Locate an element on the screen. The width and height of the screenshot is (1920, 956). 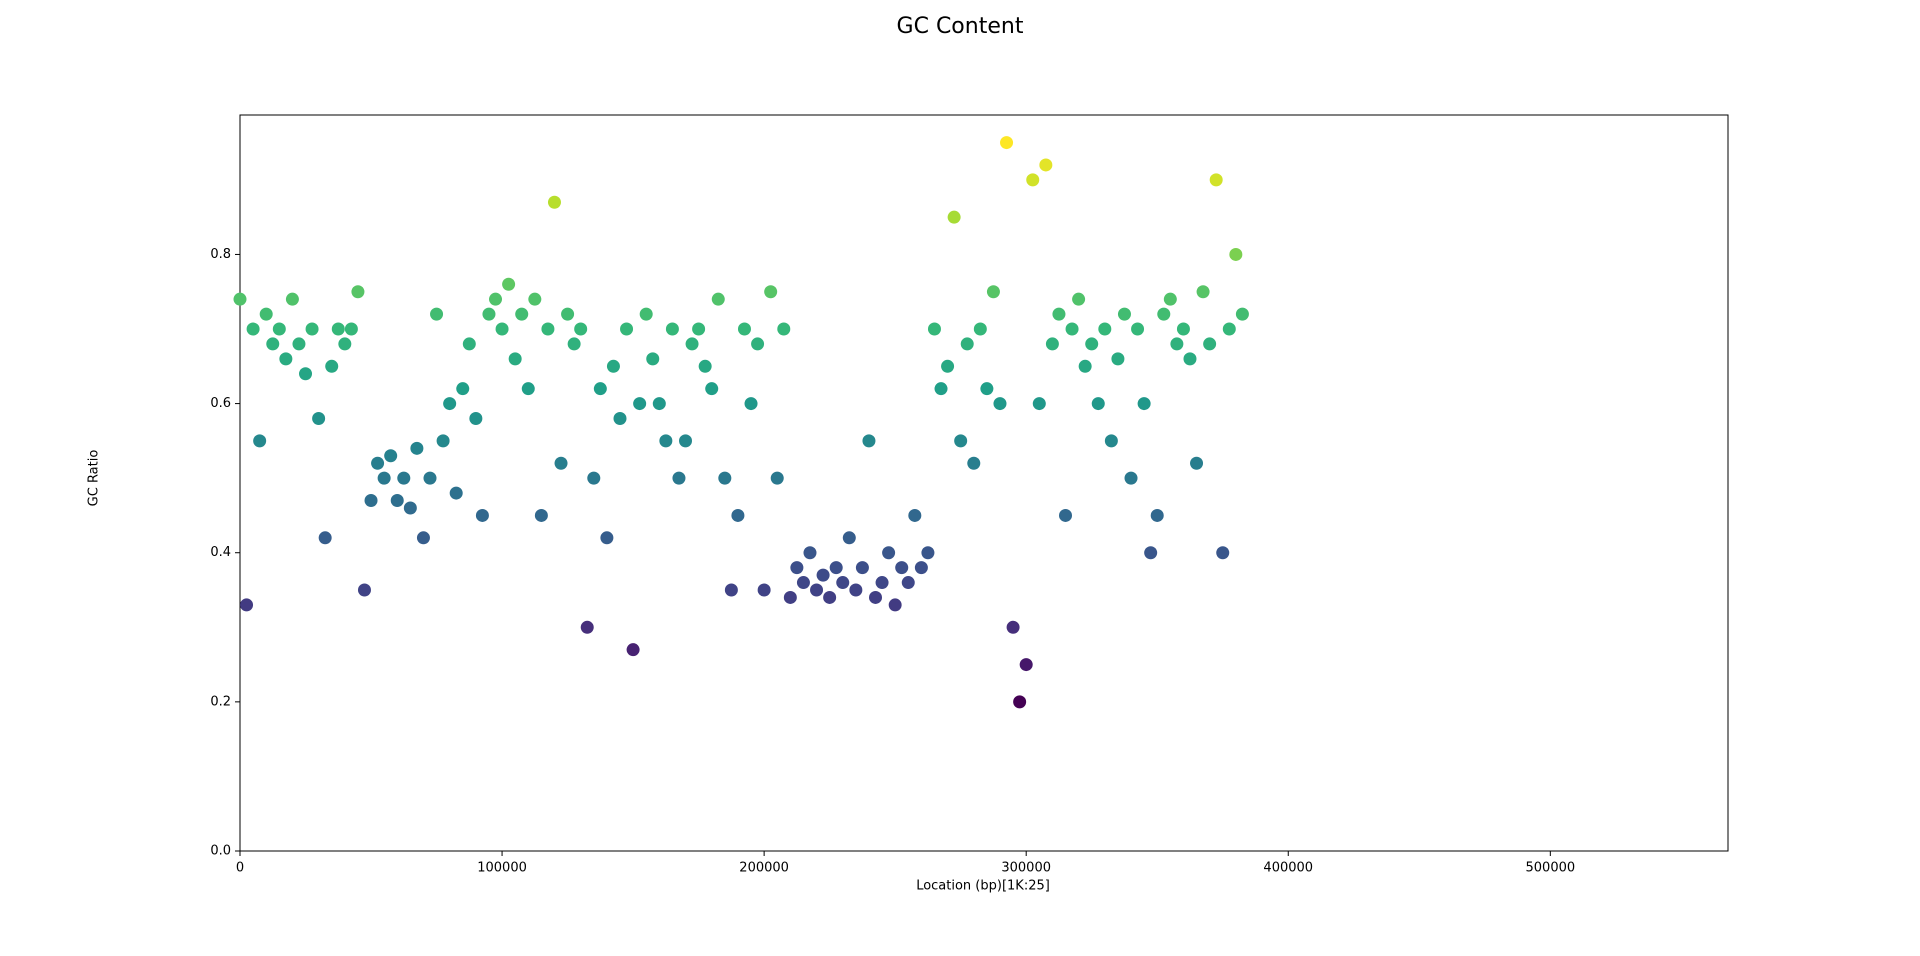
x-tick-label: 0 is located at coordinates (240, 868).